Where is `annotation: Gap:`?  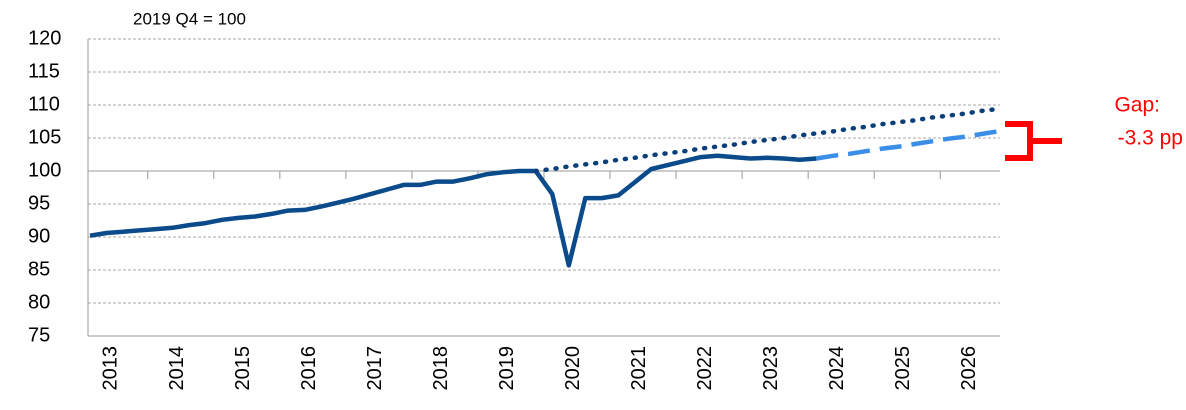
annotation: Gap: is located at coordinates (1137, 105).